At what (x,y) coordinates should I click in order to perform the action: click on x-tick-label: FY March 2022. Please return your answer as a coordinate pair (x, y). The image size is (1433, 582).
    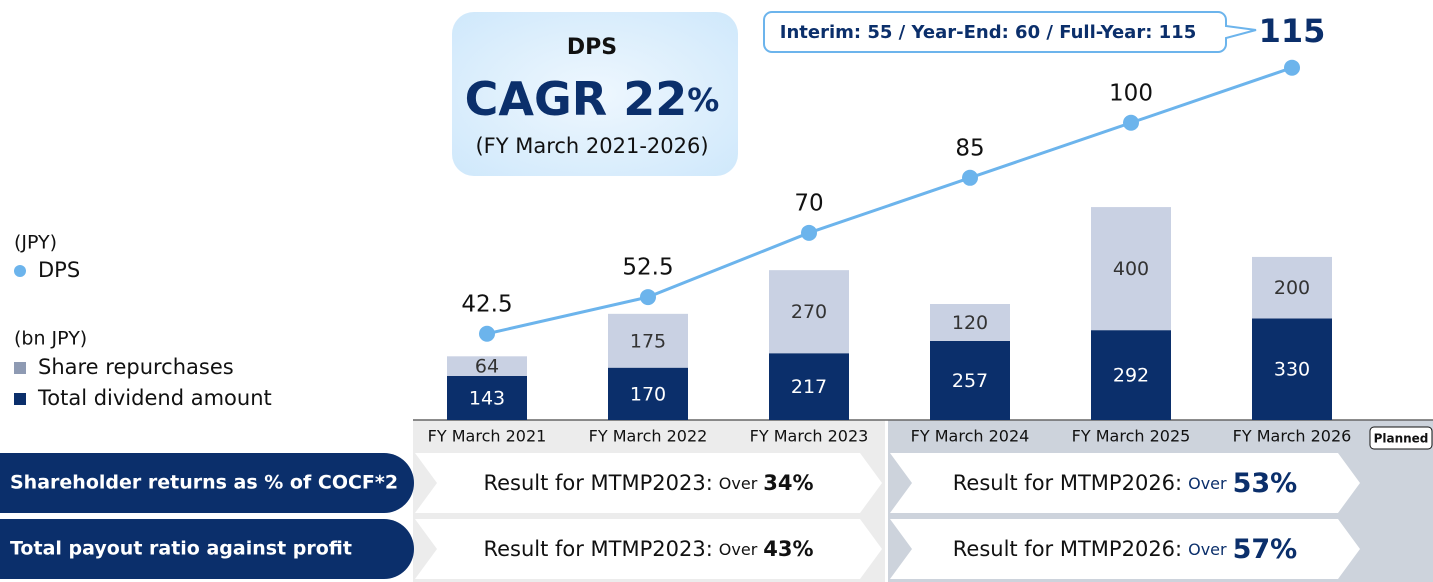
    Looking at the image, I should click on (648, 436).